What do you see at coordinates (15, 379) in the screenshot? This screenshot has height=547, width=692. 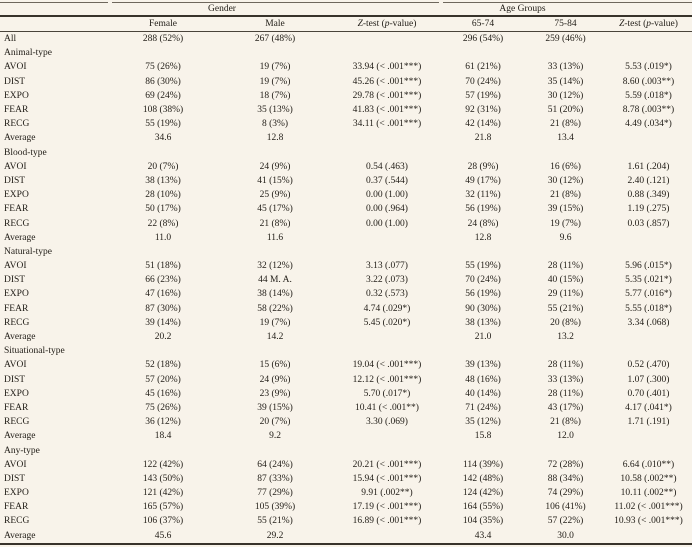 I see `row-label: DIST` at bounding box center [15, 379].